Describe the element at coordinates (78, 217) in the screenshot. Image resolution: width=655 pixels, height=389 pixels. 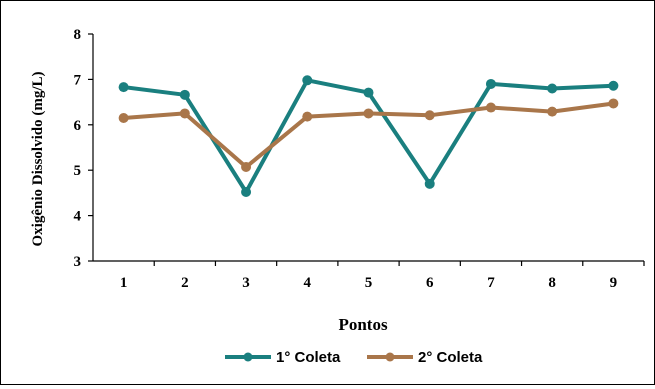
I see `y-tick-label: 4` at that location.